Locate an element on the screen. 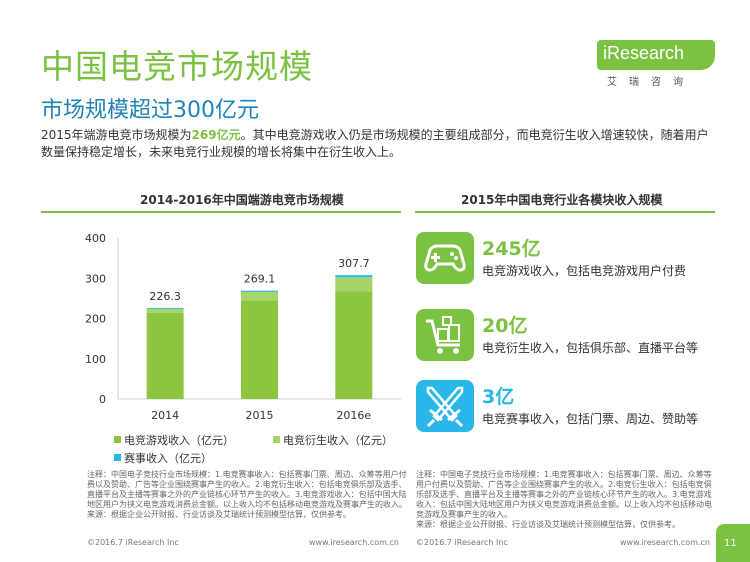 The image size is (750, 562). footer-website-left: www.iresearch.com.cn is located at coordinates (354, 542).